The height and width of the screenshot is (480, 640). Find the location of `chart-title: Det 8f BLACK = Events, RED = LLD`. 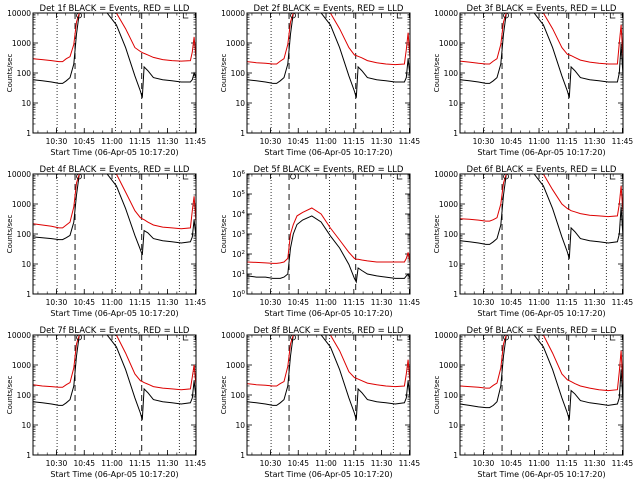

chart-title: Det 8f BLACK = Events, RED = LLD is located at coordinates (329, 331).